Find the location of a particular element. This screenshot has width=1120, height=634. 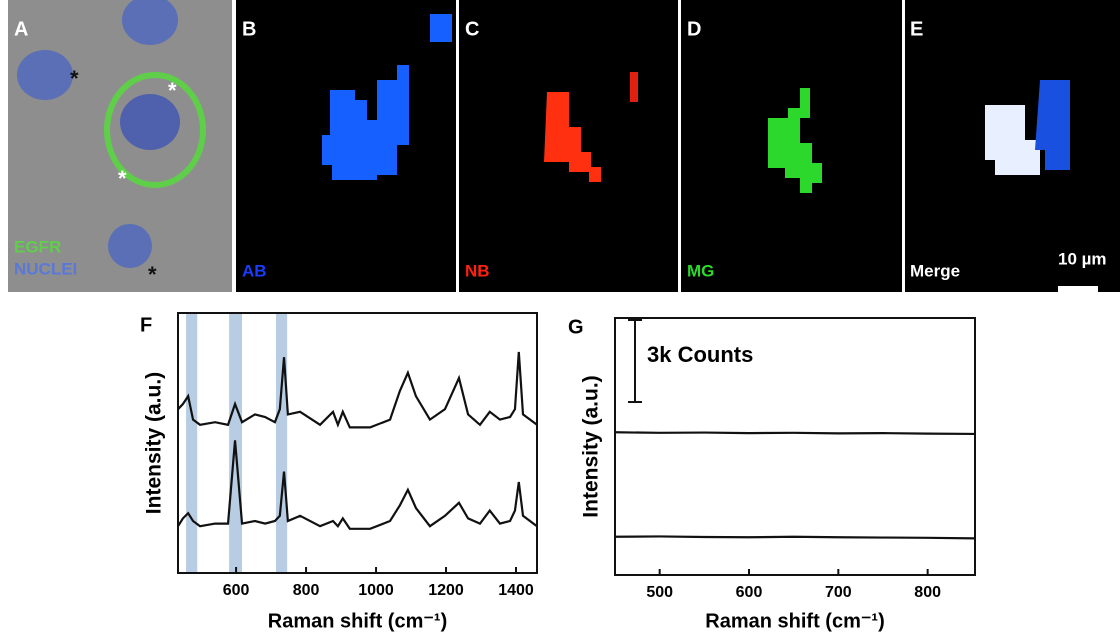

x-tick-label: 1200 is located at coordinates (446, 590).